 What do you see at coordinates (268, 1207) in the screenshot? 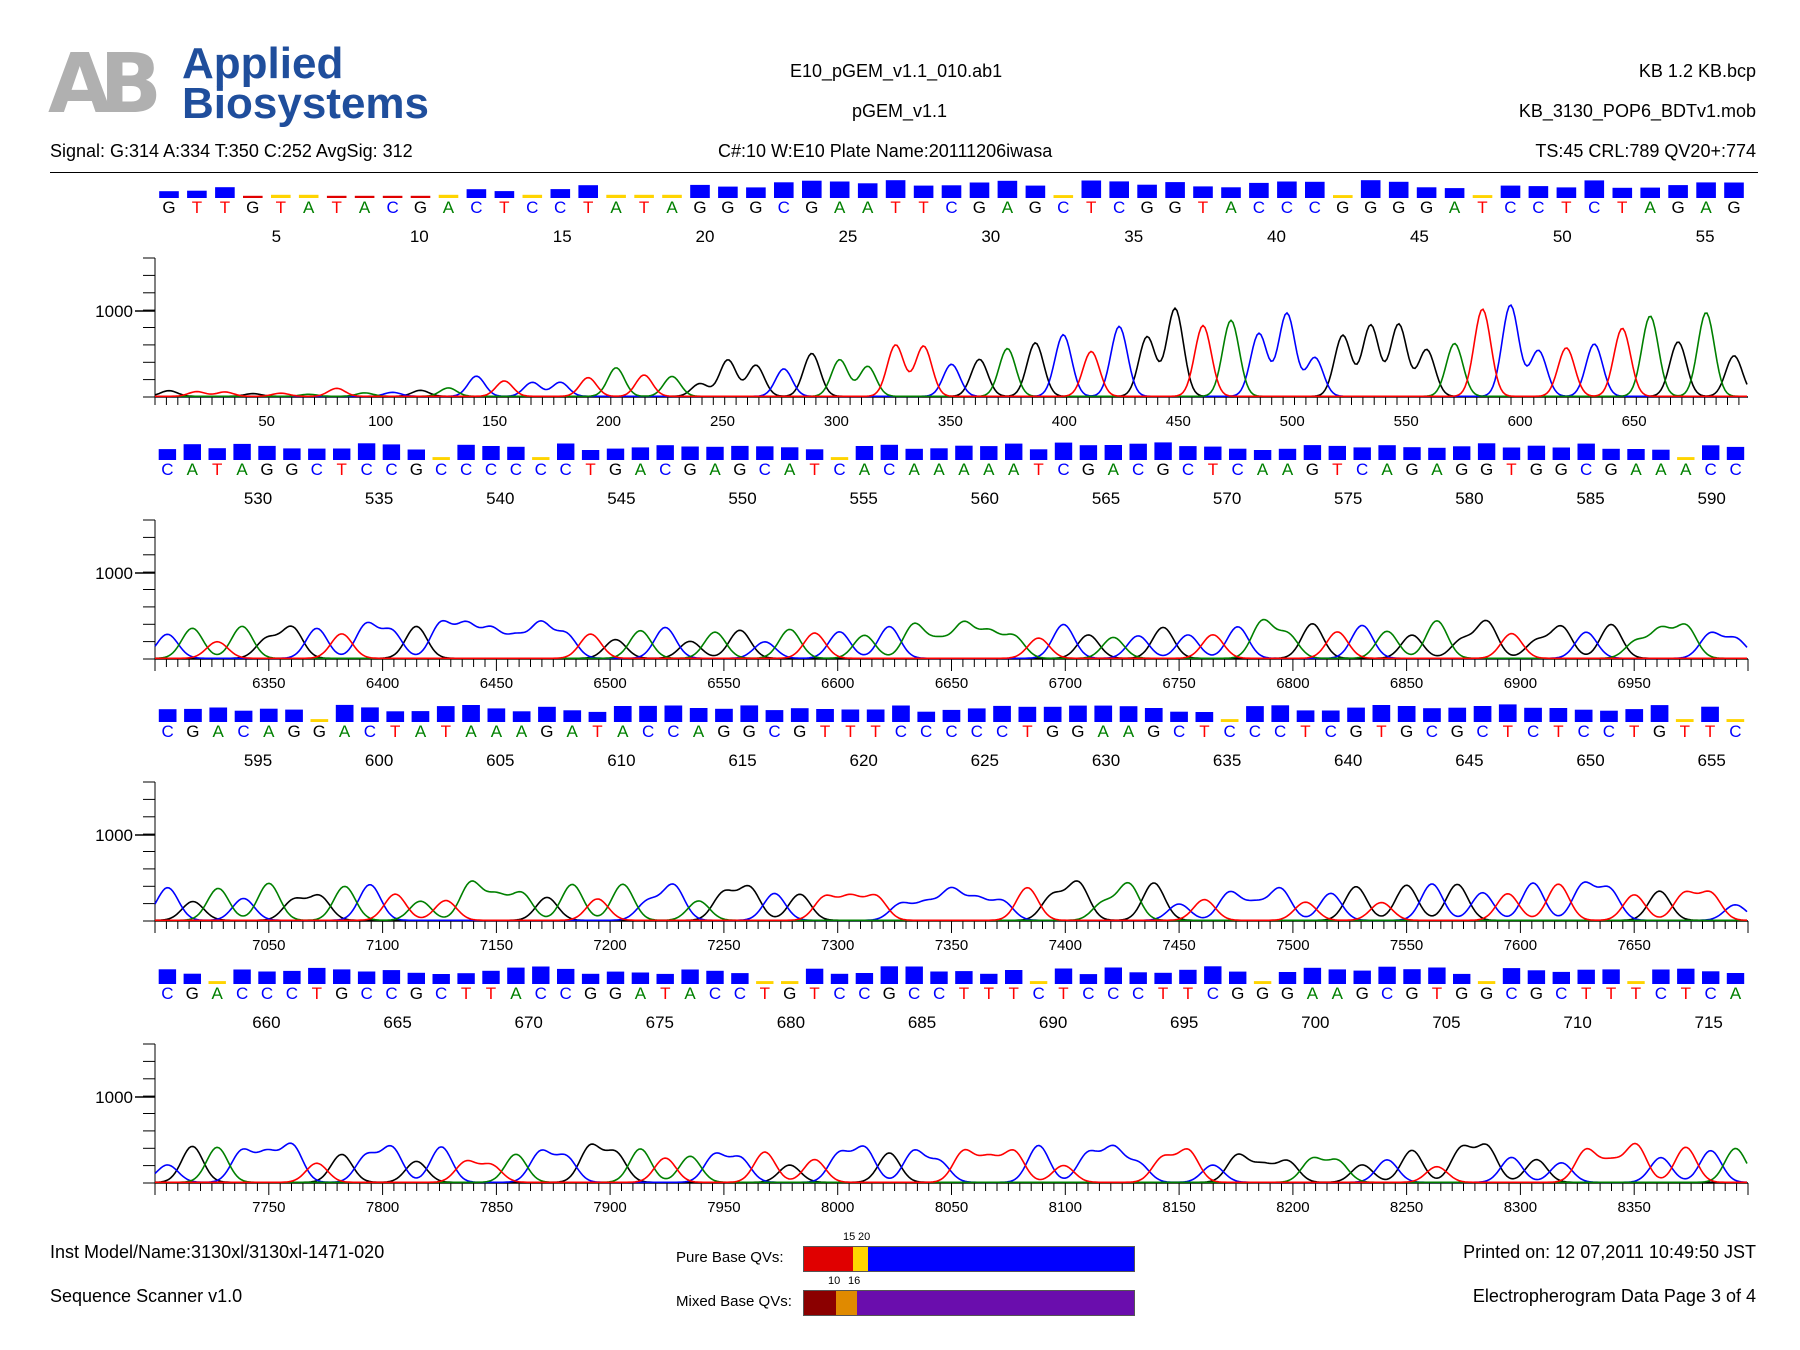
I see `x-tick-label: 7750` at bounding box center [268, 1207].